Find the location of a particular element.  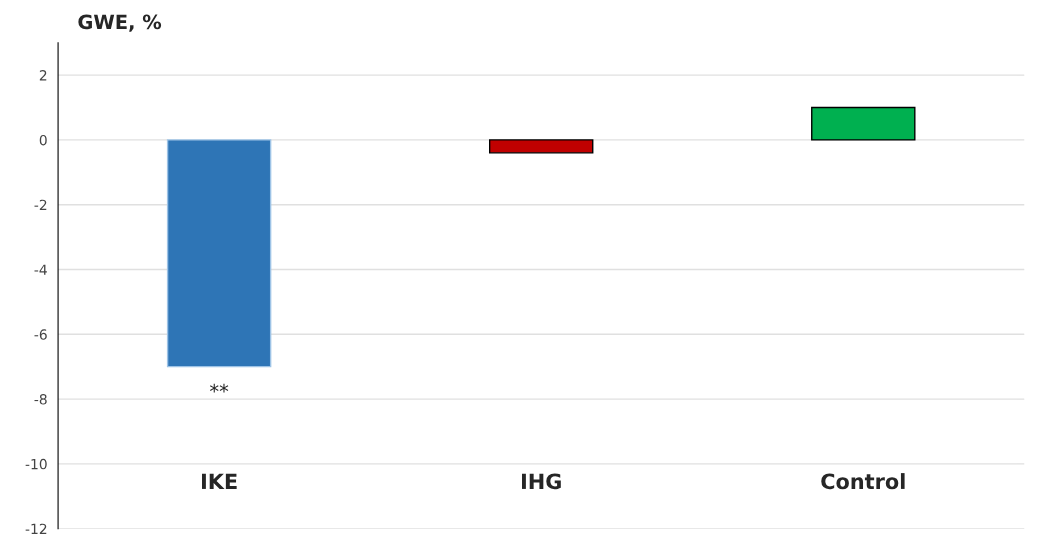

y-tick-label: -2 is located at coordinates (40, 204).